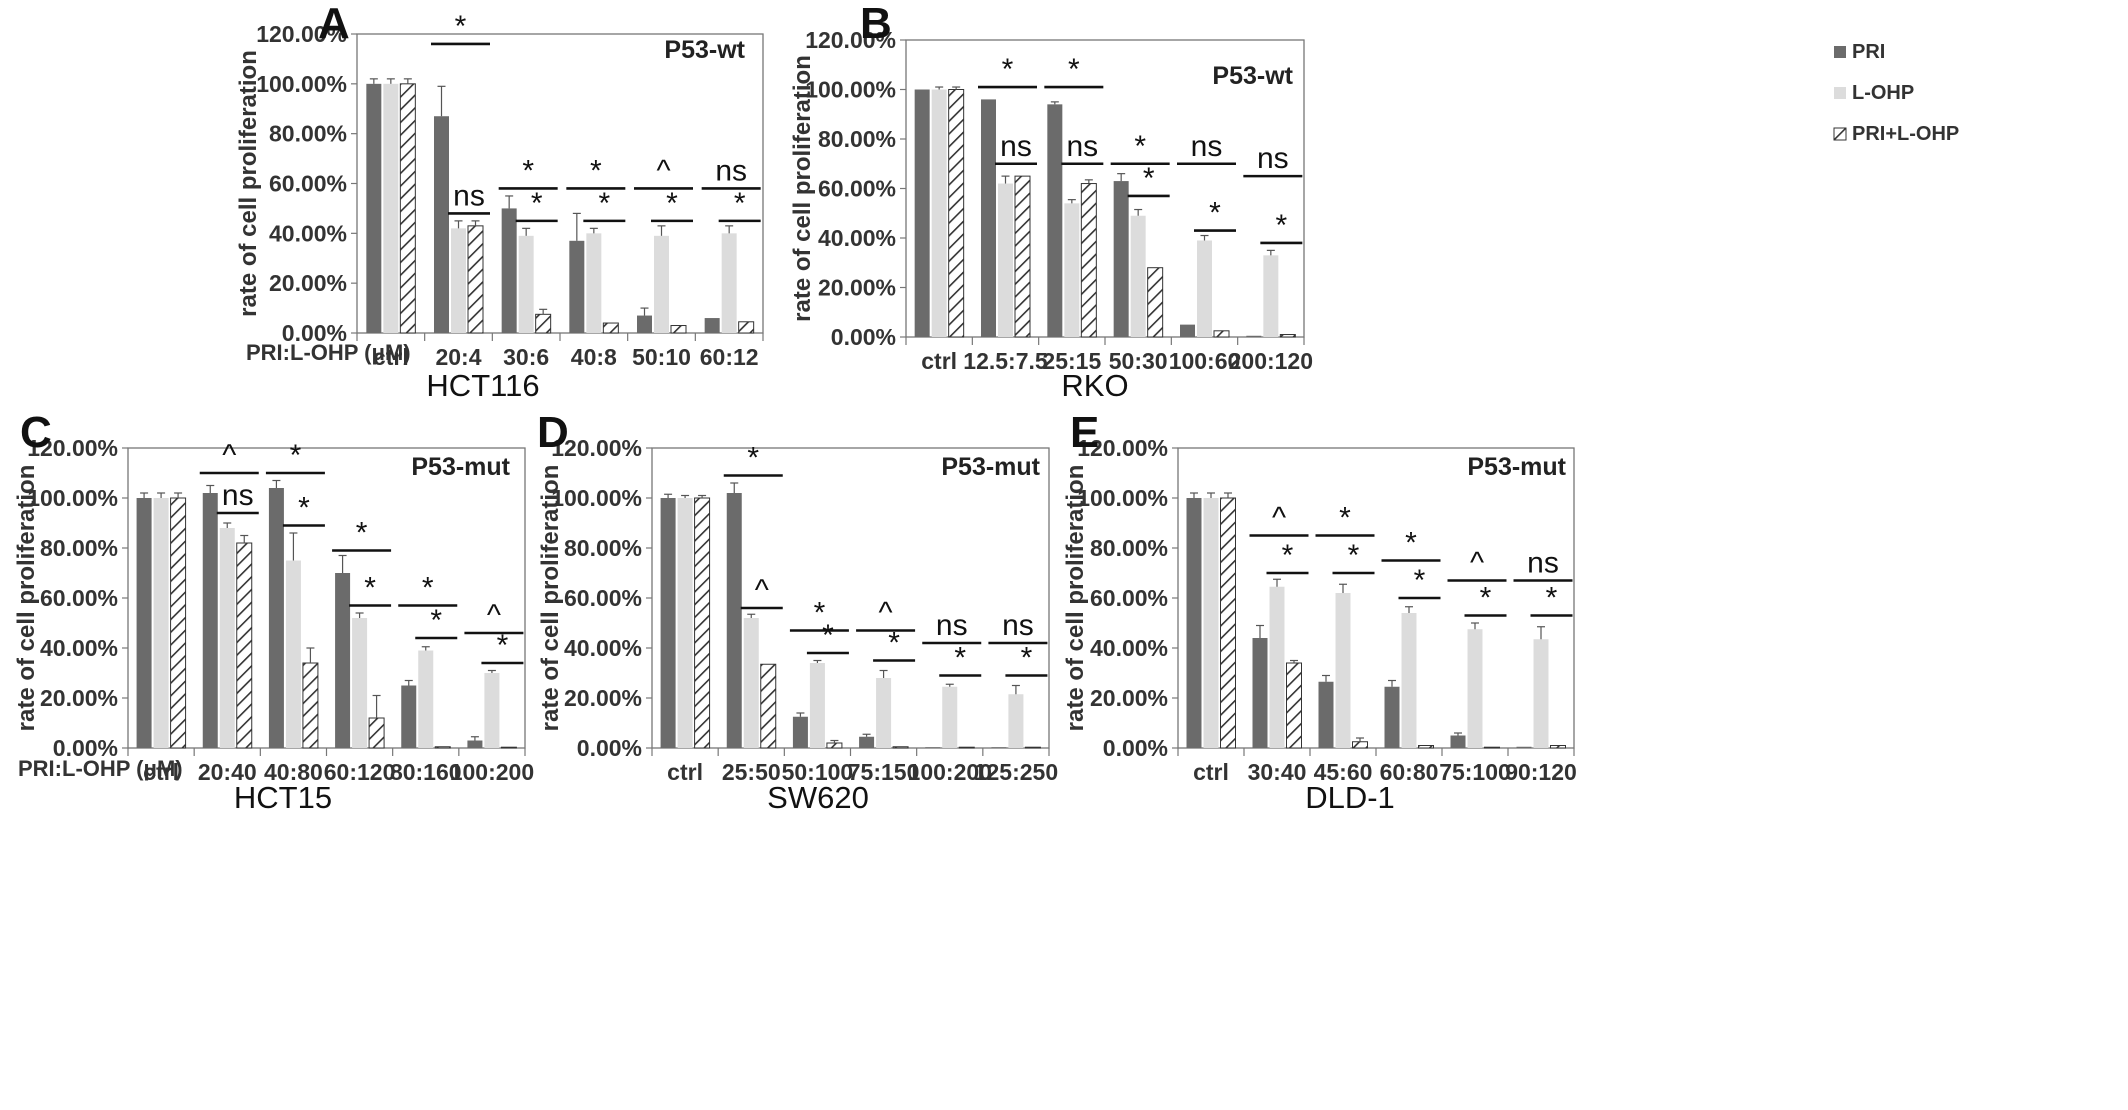  Describe the element at coordinates (100, 768) in the screenshot. I see `ratio-axis-label: PRI:L-OHP (μM)` at that location.